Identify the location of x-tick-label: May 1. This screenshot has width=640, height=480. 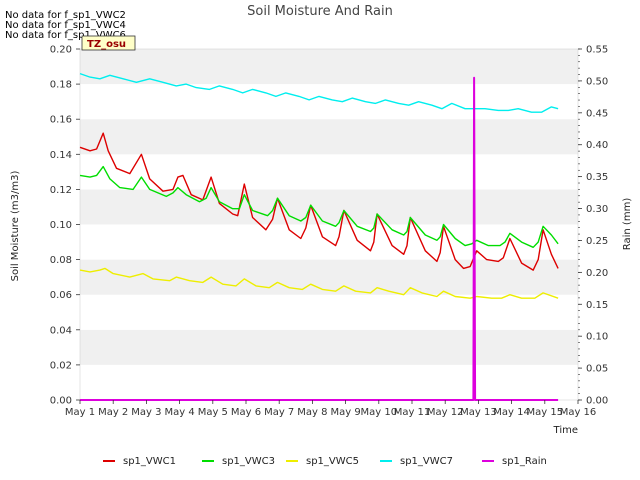
(80, 412).